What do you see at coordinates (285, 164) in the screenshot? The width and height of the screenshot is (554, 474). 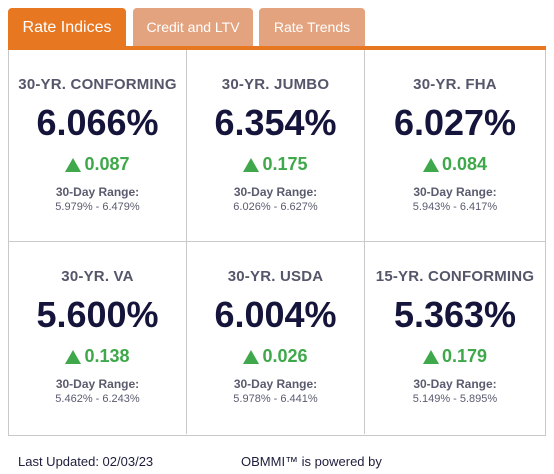 I see `card-change-value: 0.175` at bounding box center [285, 164].